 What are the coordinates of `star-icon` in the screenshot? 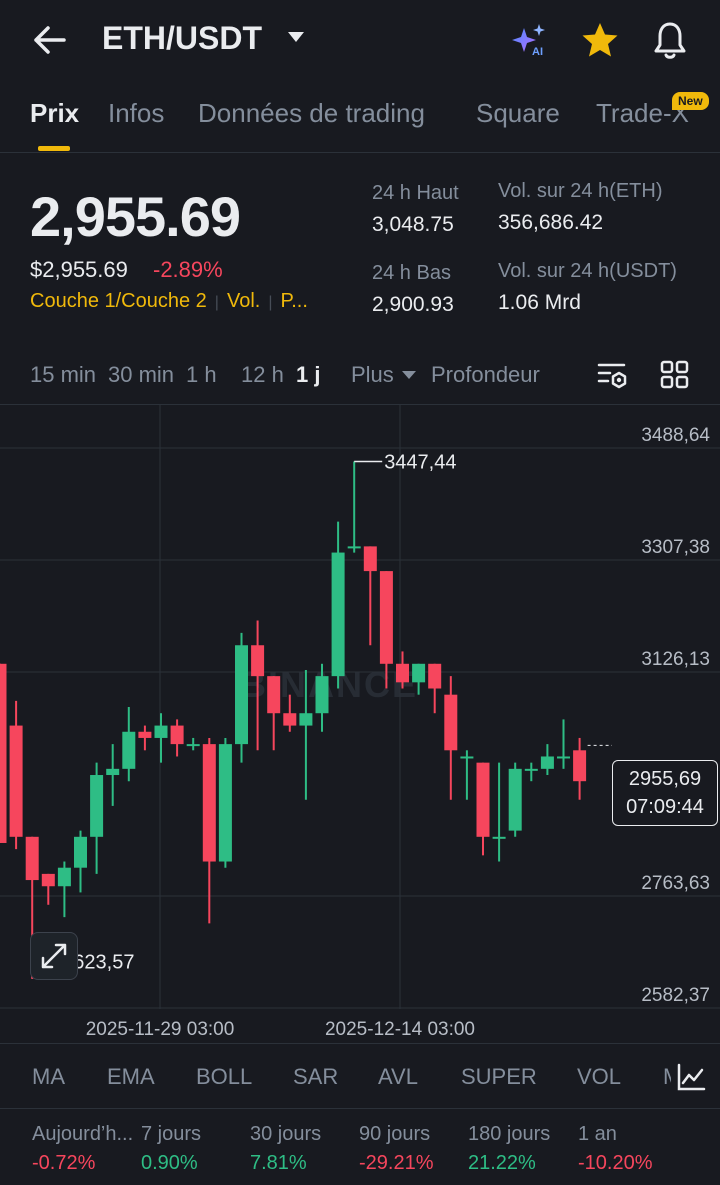 It's located at (600, 40).